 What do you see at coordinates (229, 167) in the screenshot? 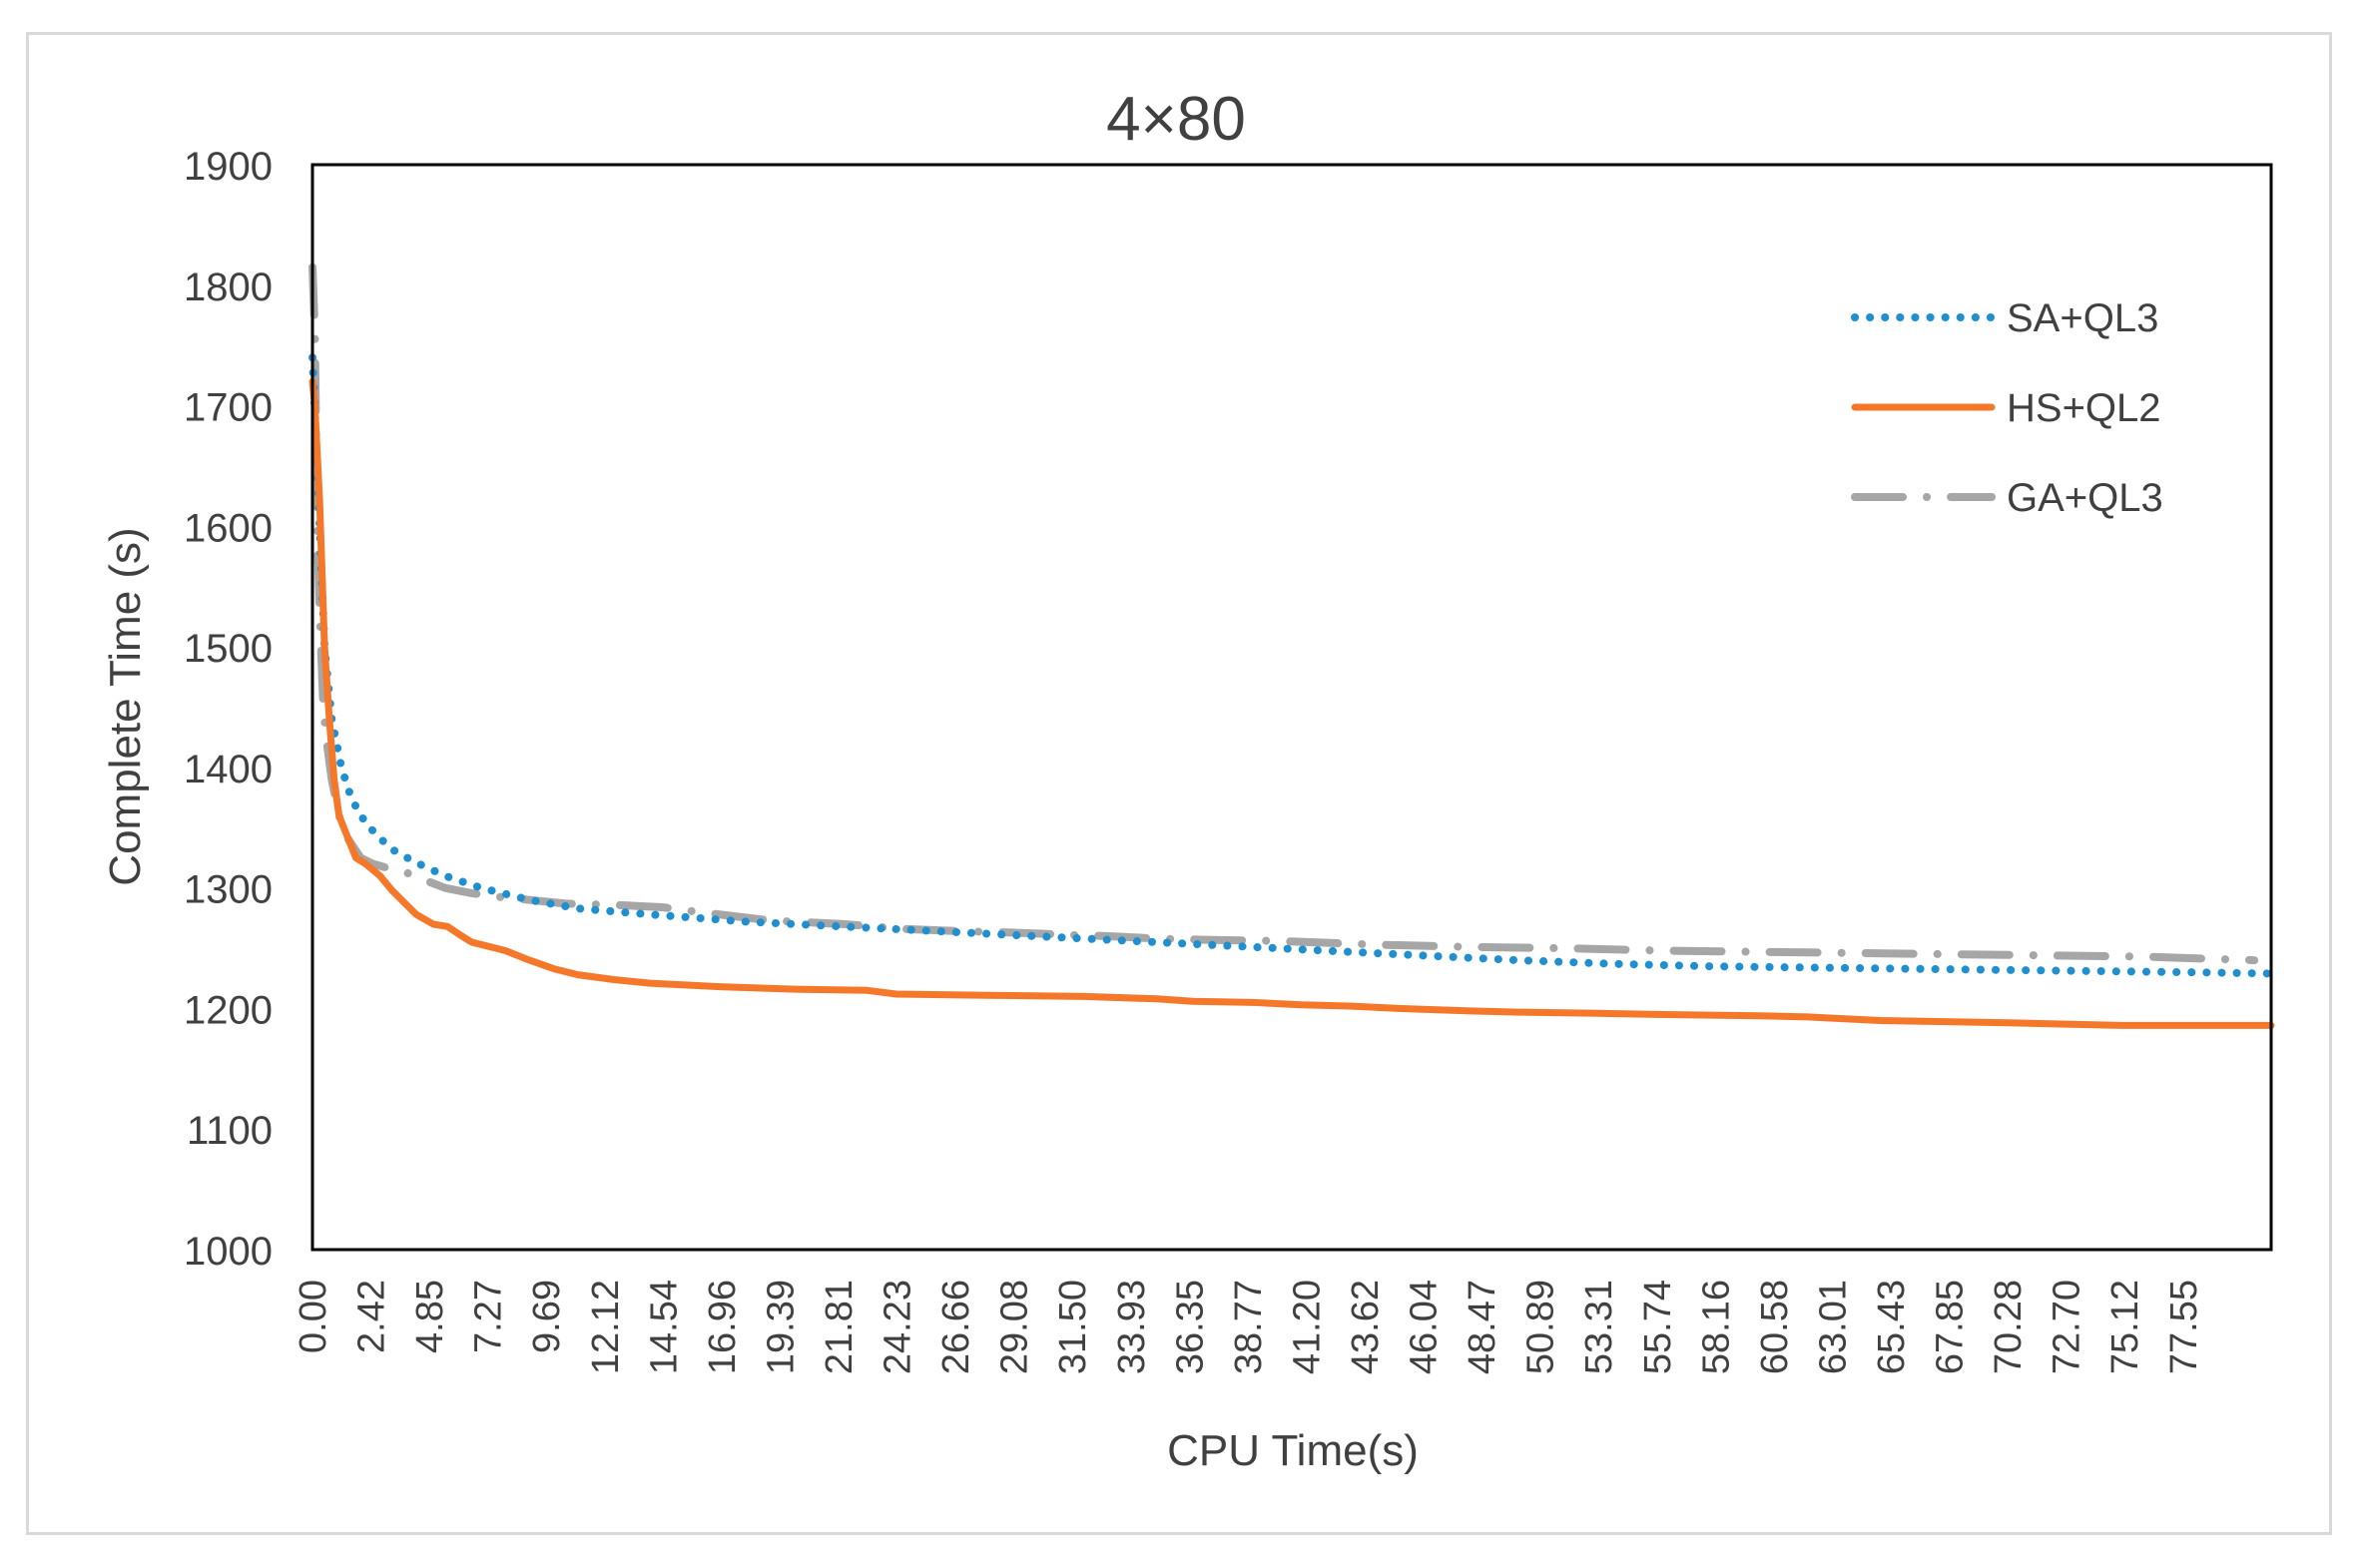
I see `y-tick-label-1900: 1900` at bounding box center [229, 167].